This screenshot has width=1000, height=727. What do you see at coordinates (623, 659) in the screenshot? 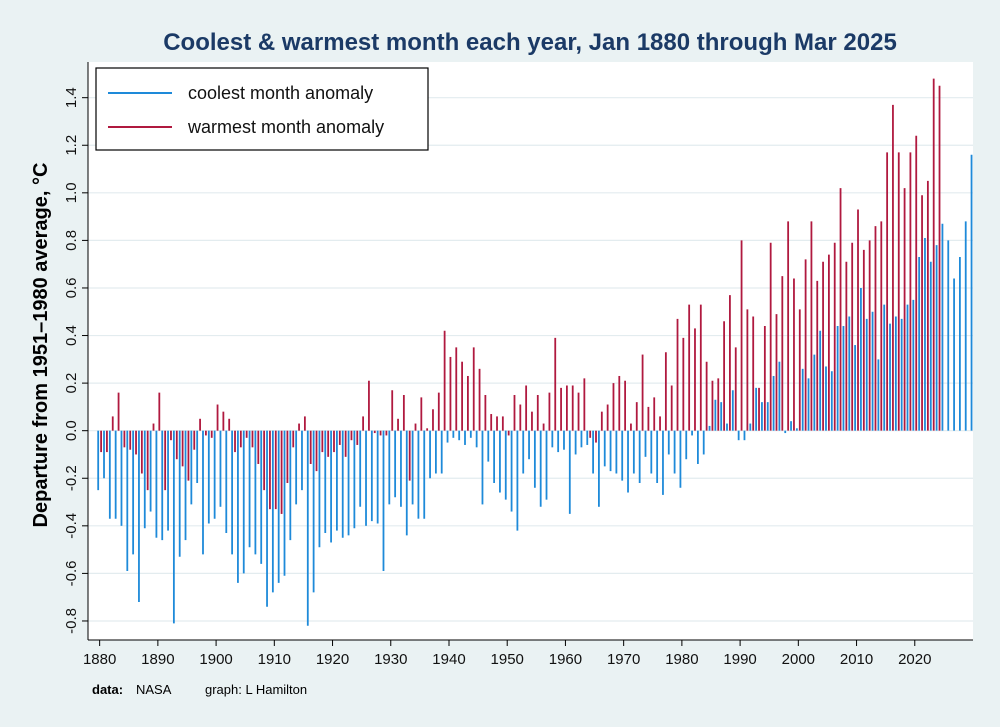
I see `x-tick-label: 1970` at bounding box center [623, 659].